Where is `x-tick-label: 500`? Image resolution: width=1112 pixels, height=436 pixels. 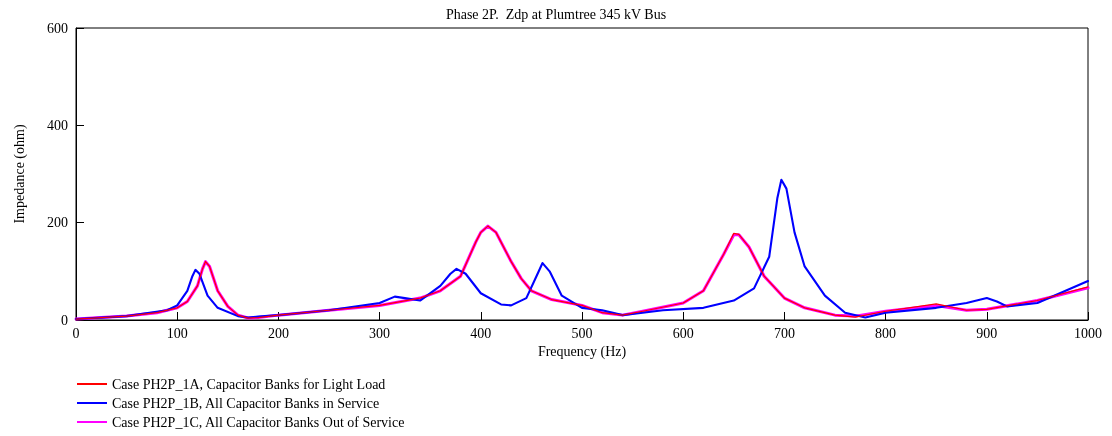
x-tick-label: 500 is located at coordinates (582, 333).